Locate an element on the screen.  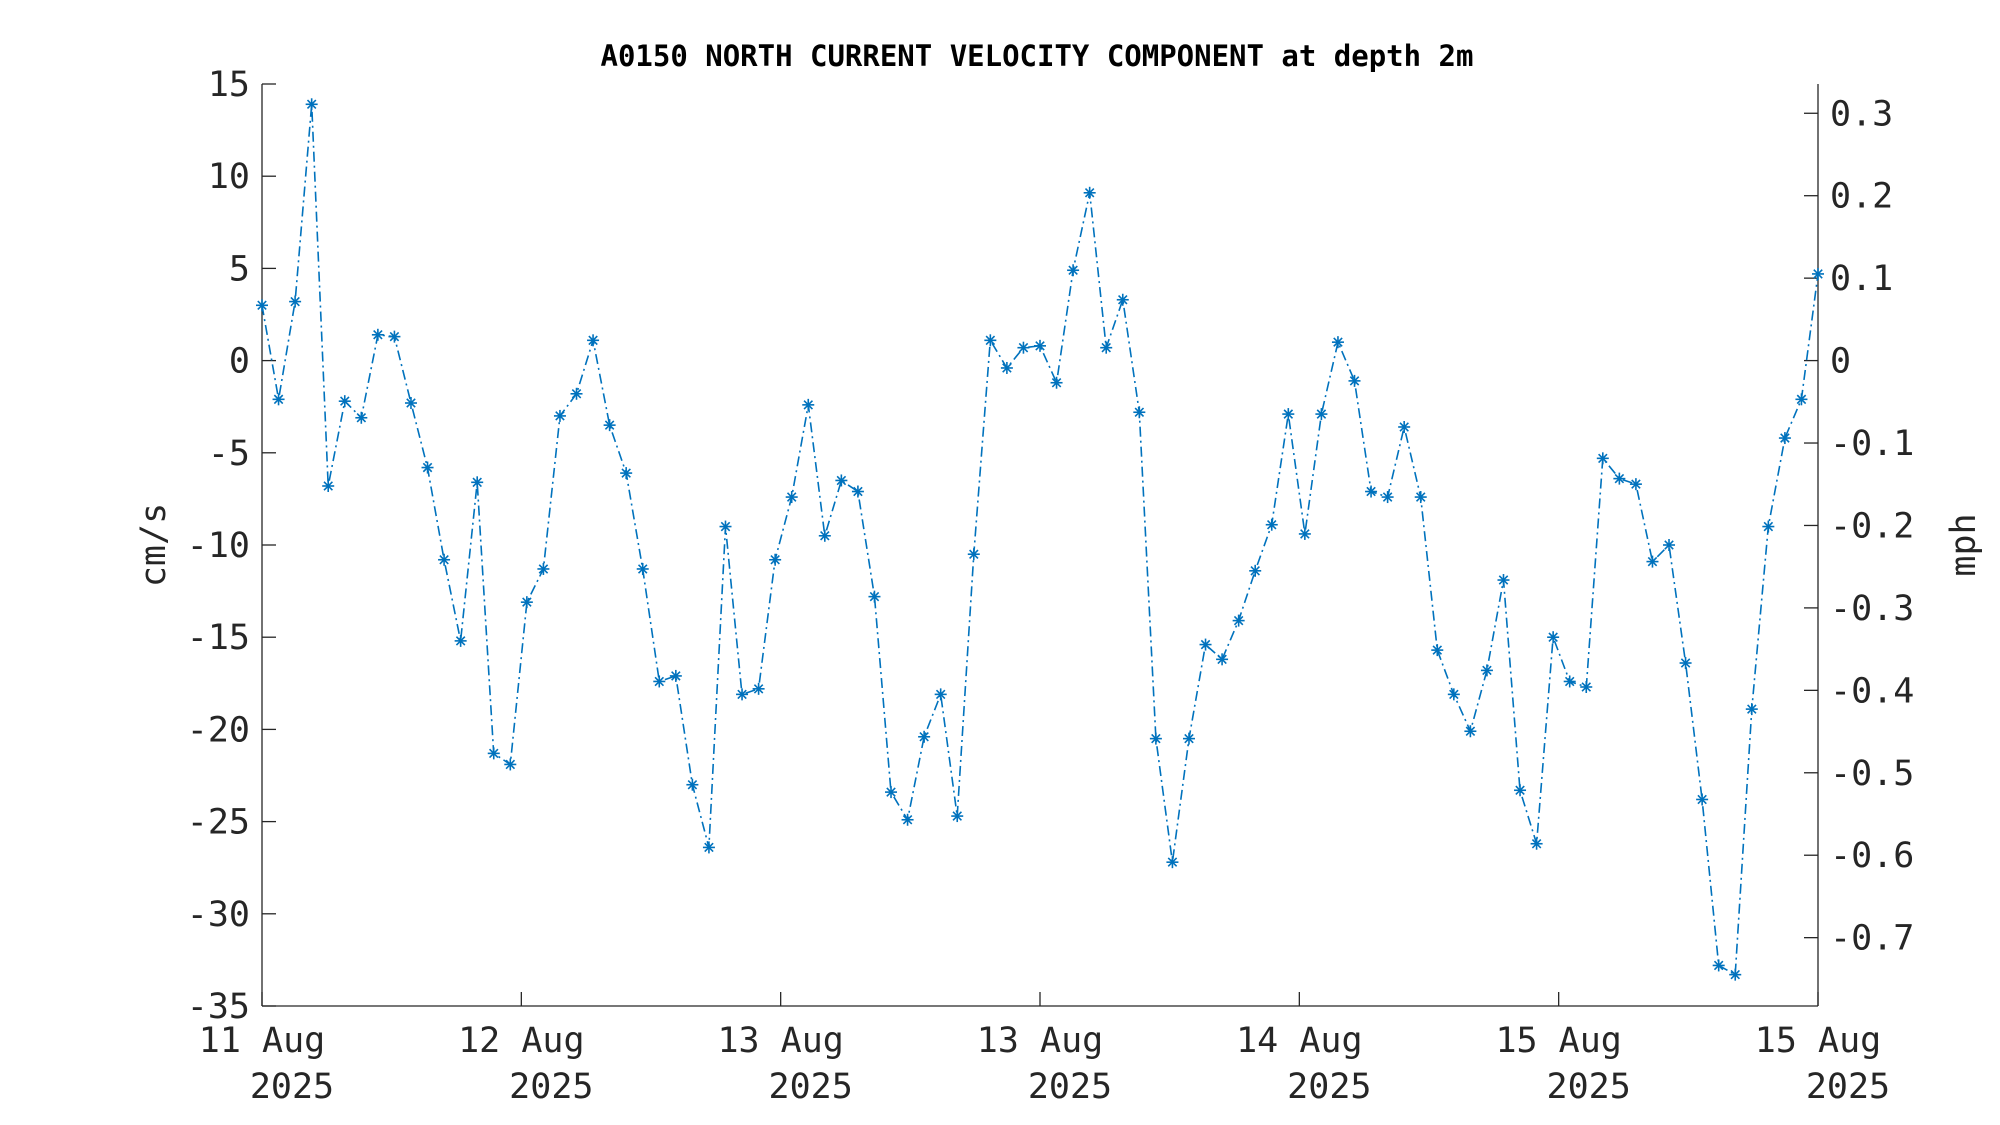
right-y-tick-label: 0.2 is located at coordinates (1861, 197).